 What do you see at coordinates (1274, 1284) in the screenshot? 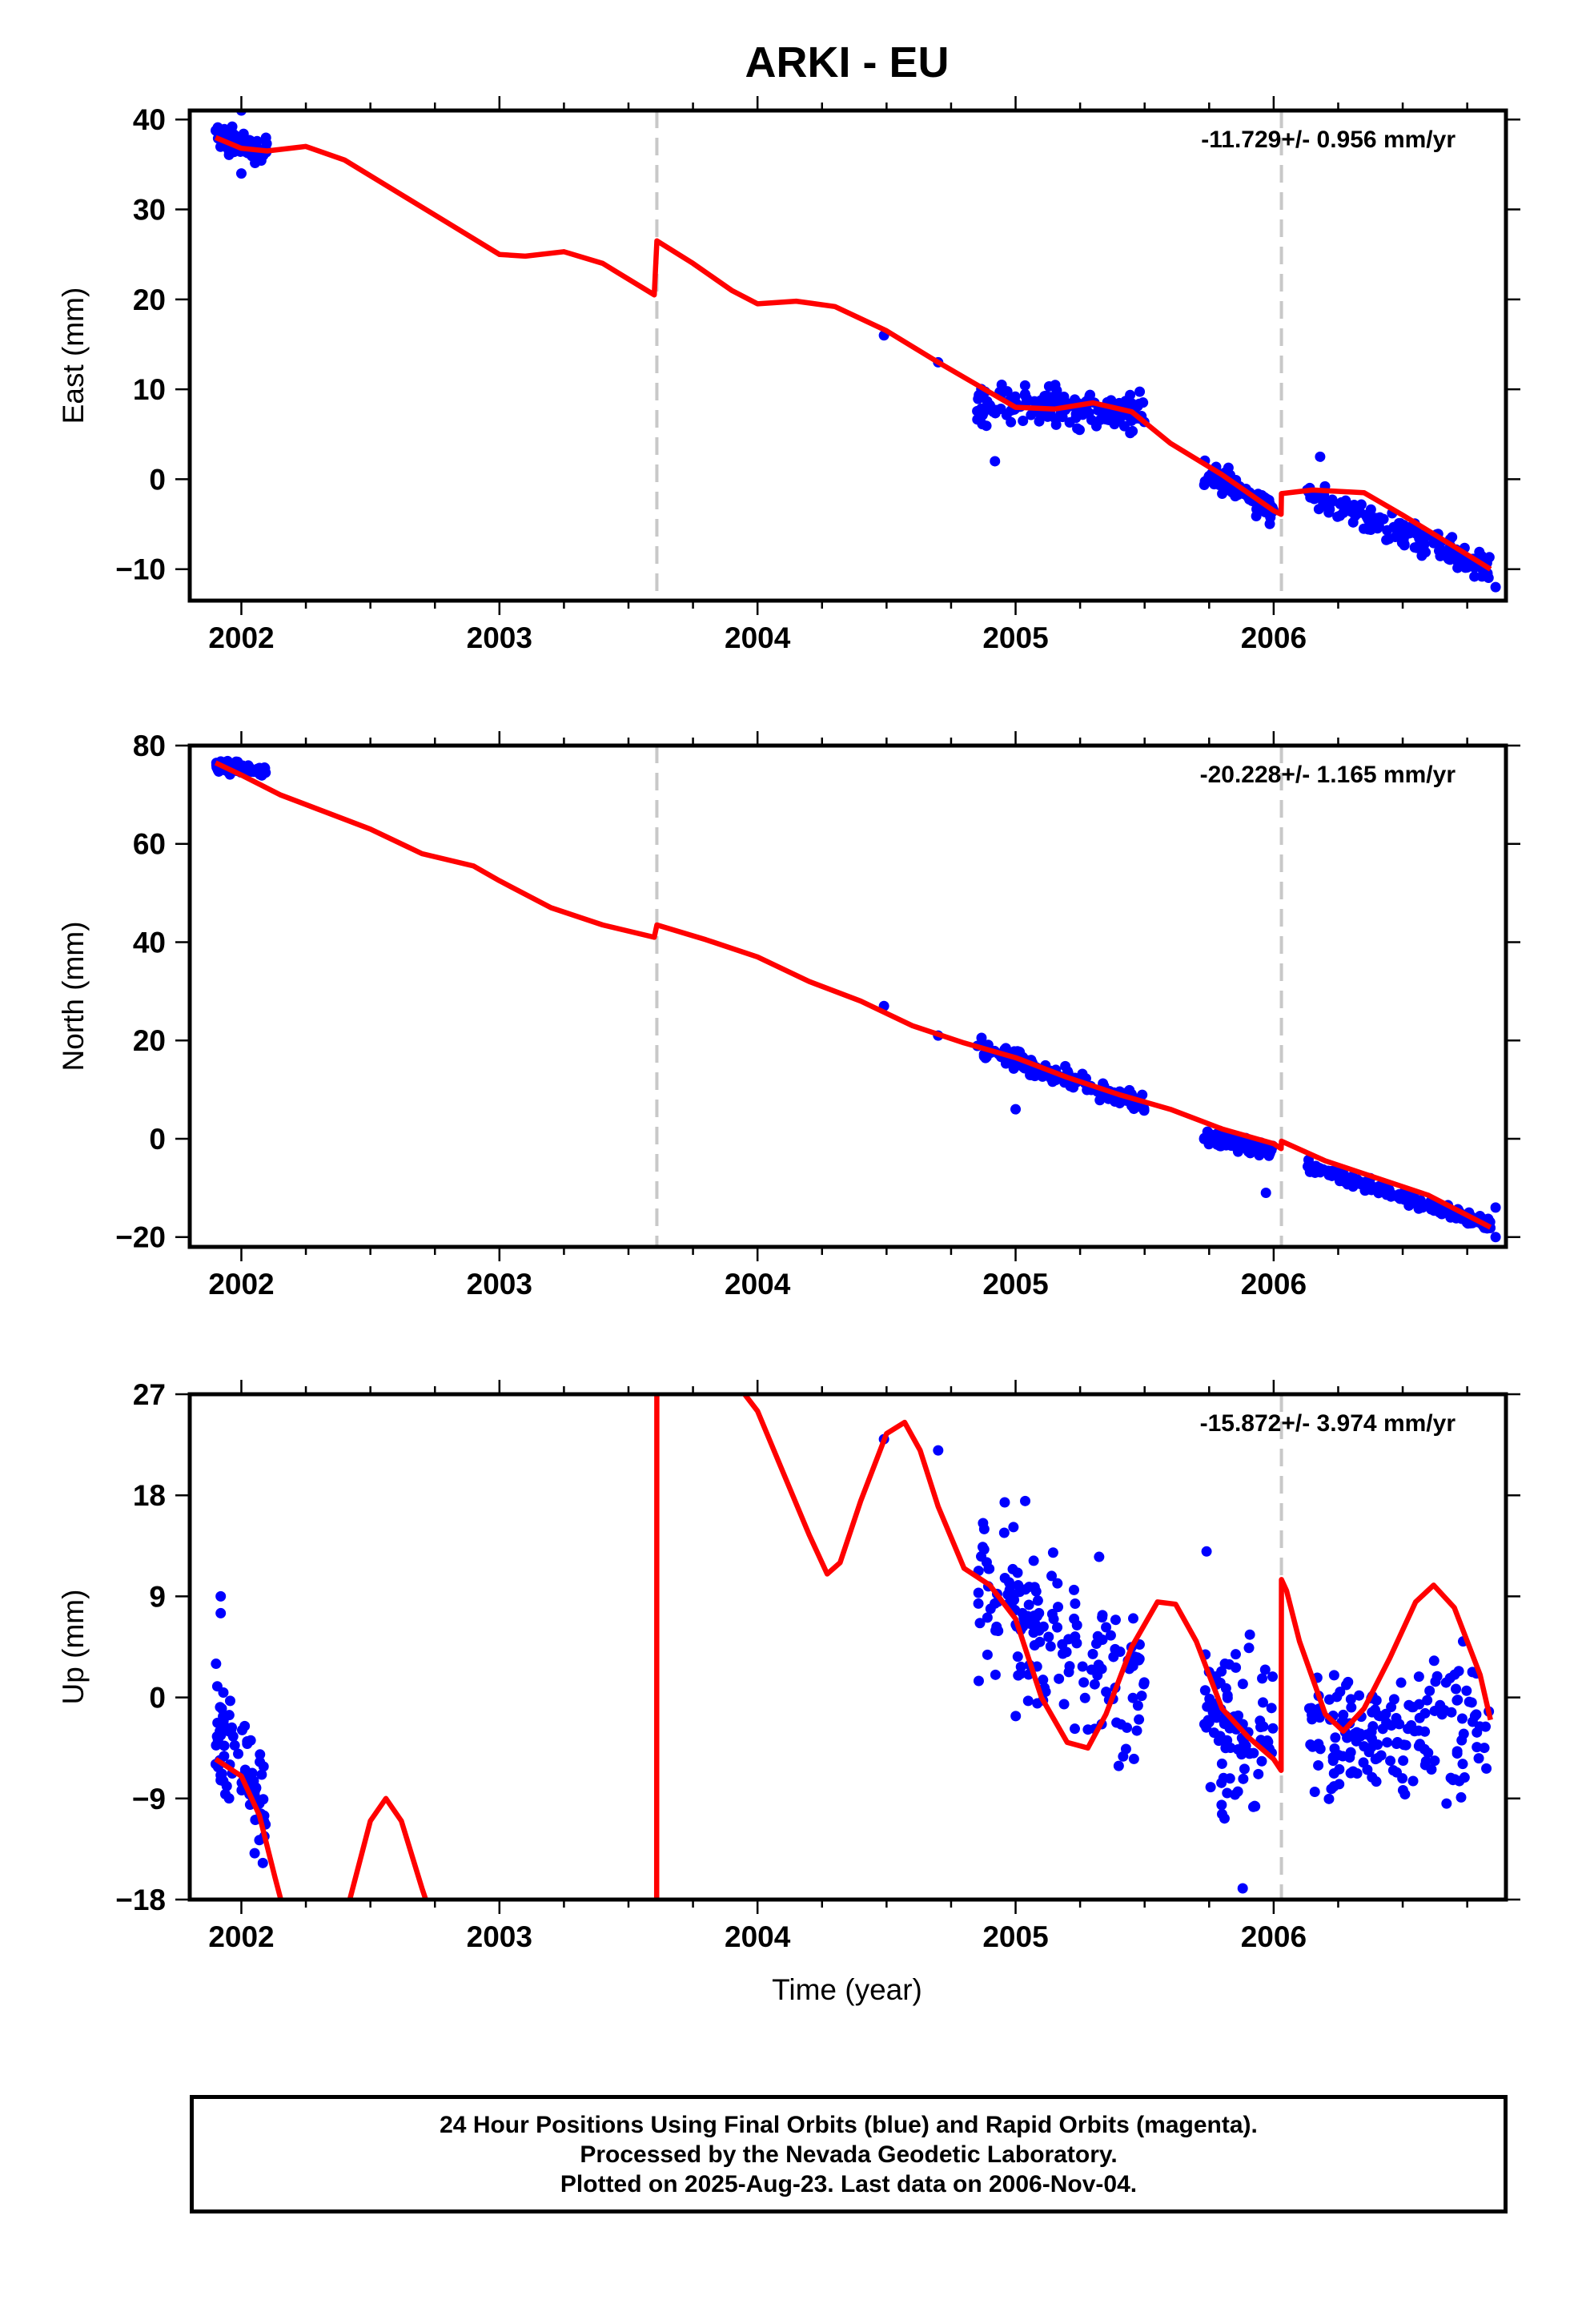
I see `x-tick-label: 2006` at bounding box center [1274, 1284].